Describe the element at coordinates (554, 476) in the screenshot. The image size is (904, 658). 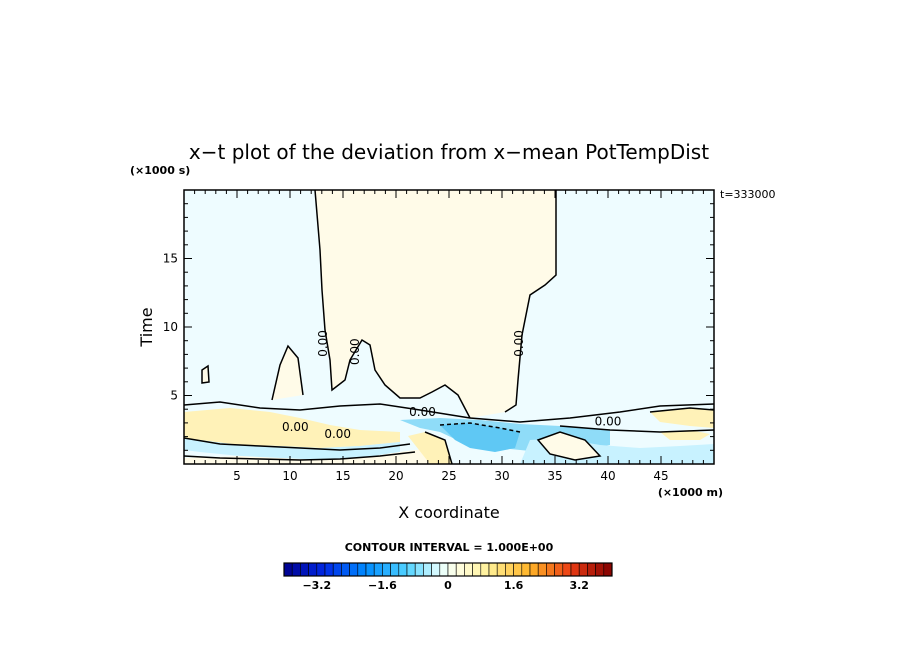
I see `x-tick-label: 35` at that location.